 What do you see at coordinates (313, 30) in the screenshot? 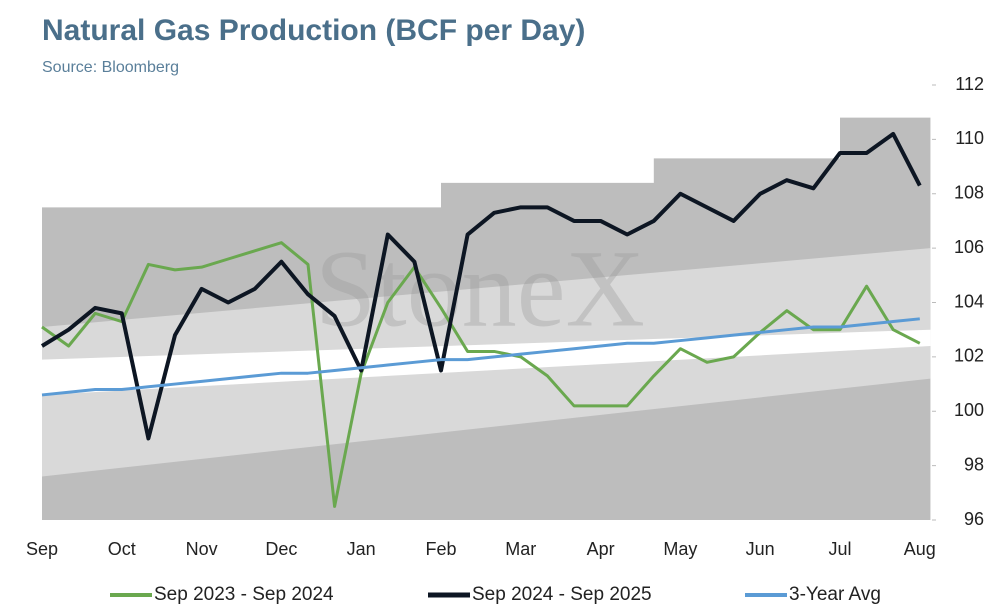
I see `chart-title: Natural Gas Production (BCF per Day)` at bounding box center [313, 30].